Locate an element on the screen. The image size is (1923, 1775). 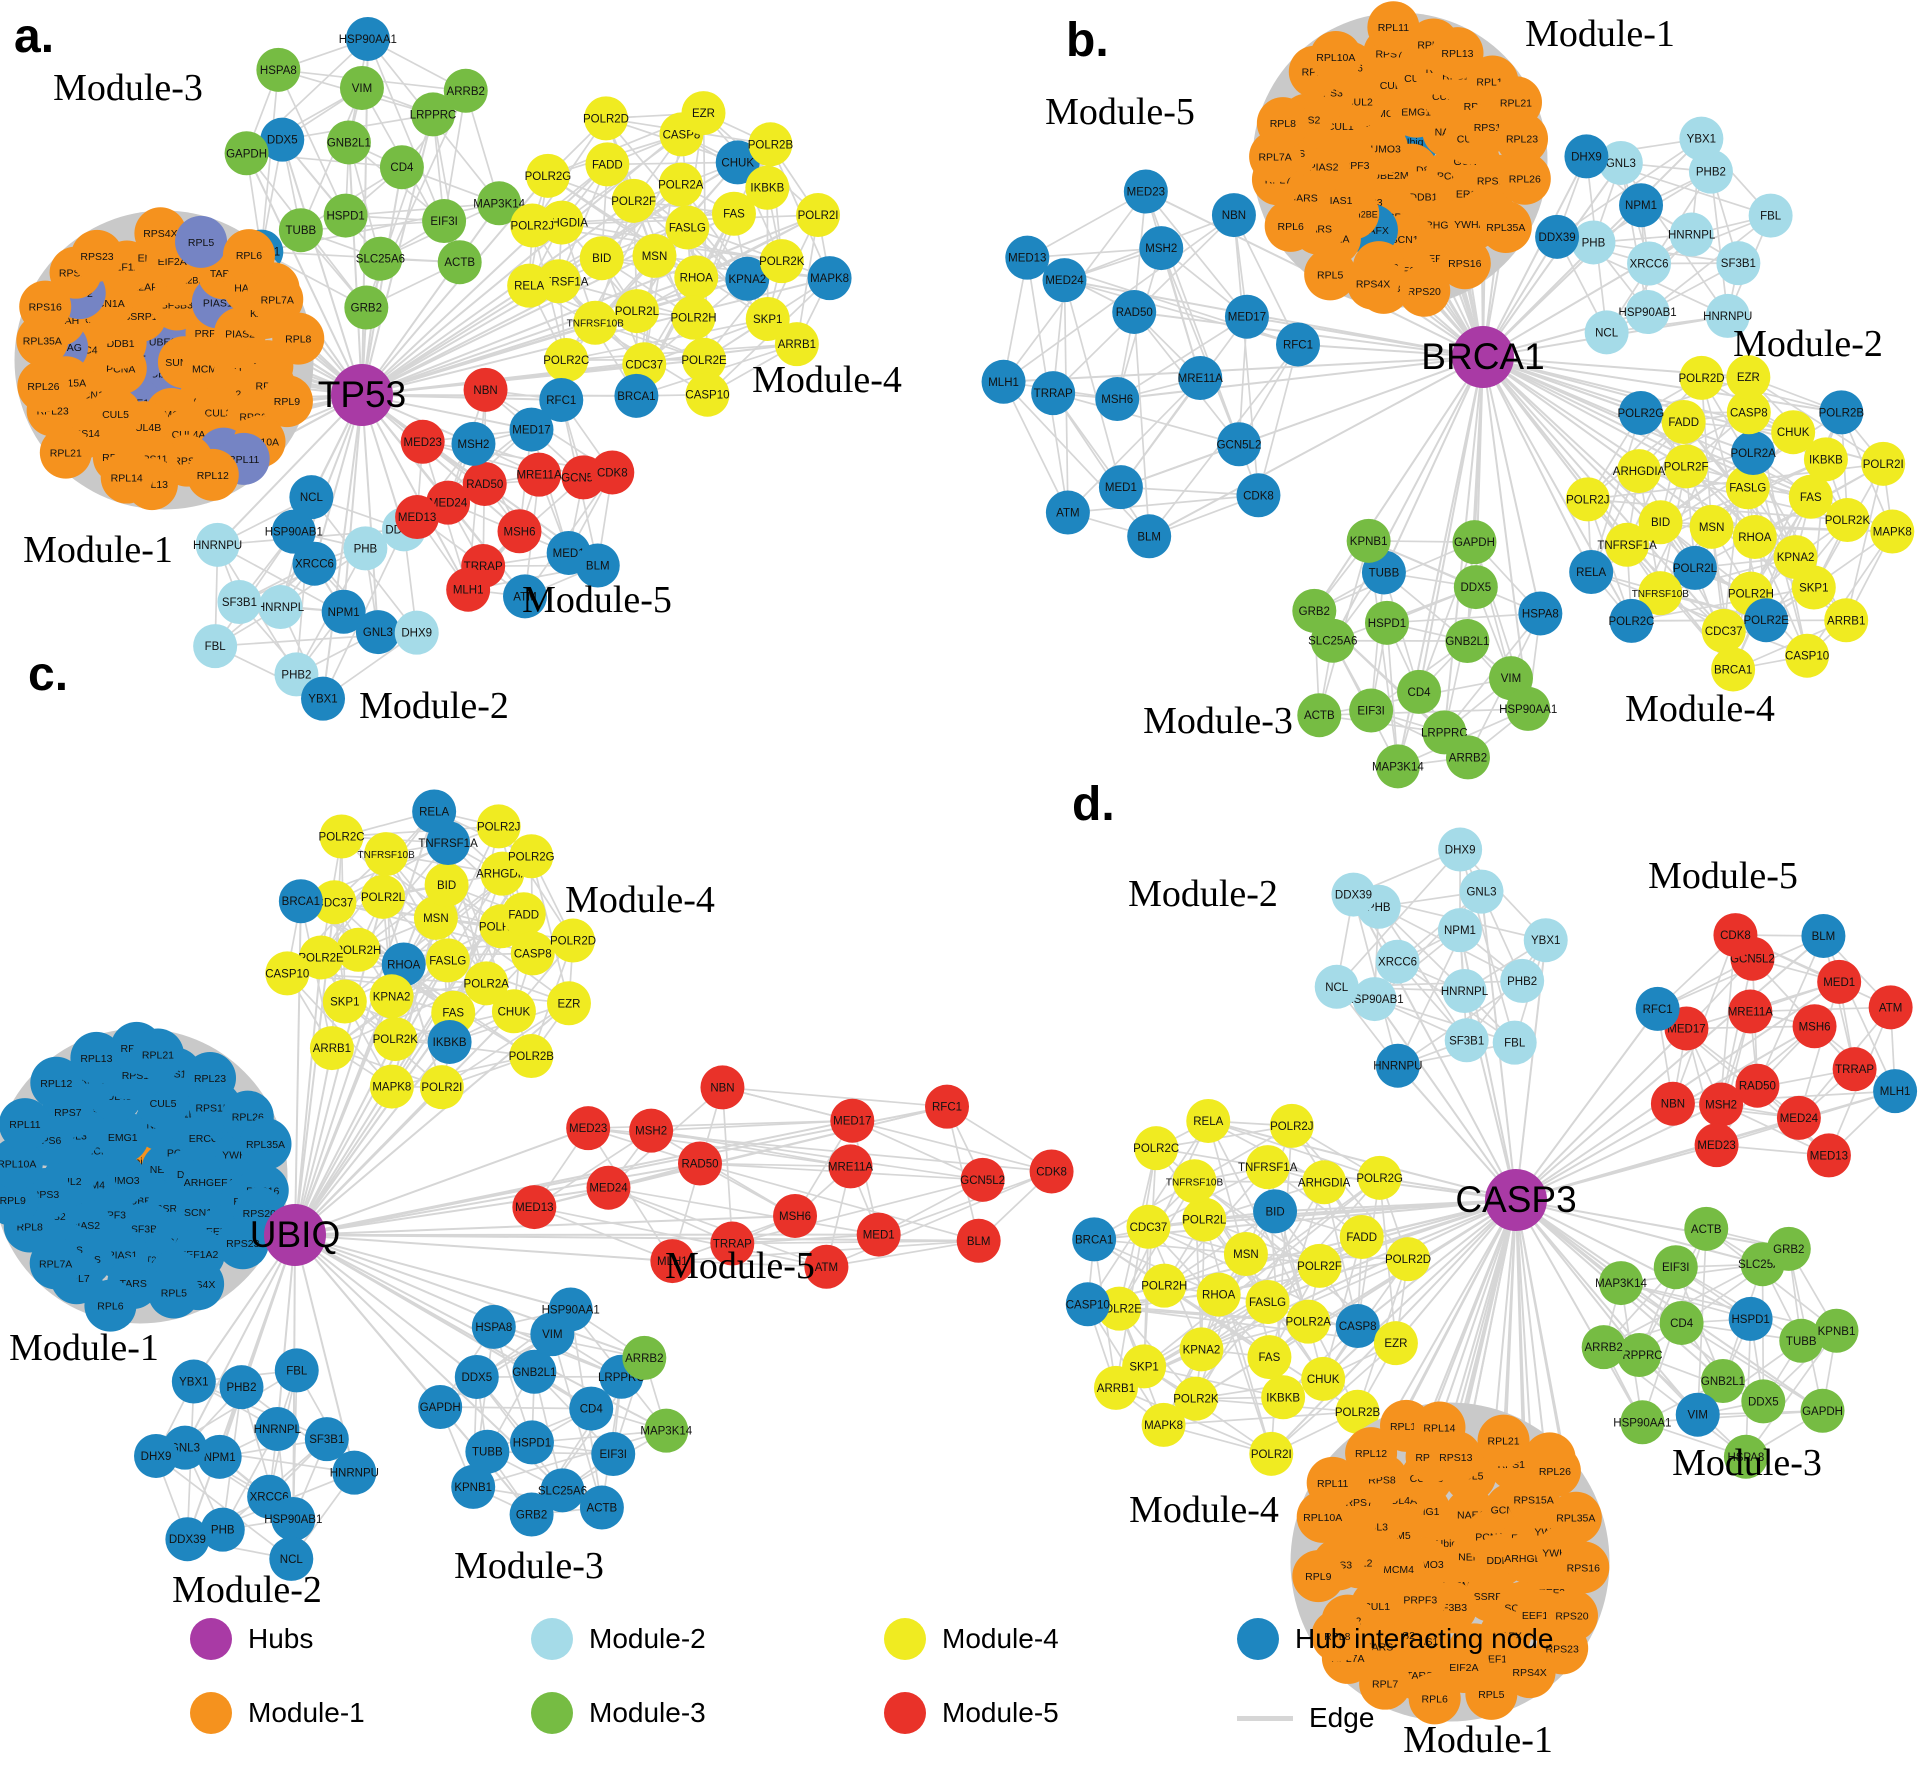
node-MSN is located at coordinates (435, 917).